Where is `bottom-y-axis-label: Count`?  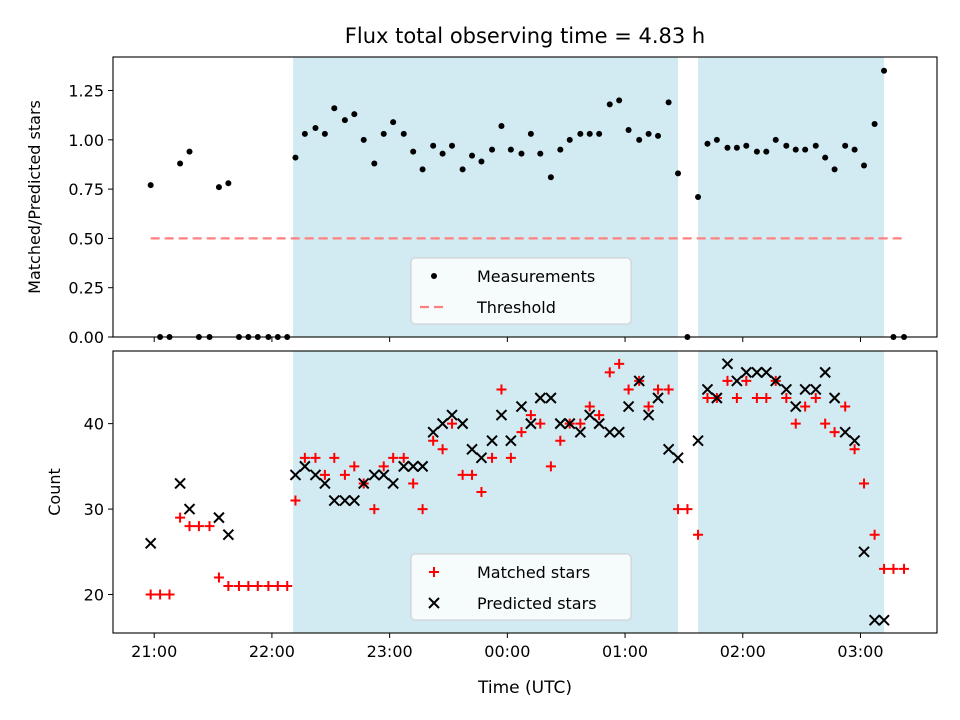 bottom-y-axis-label: Count is located at coordinates (54, 492).